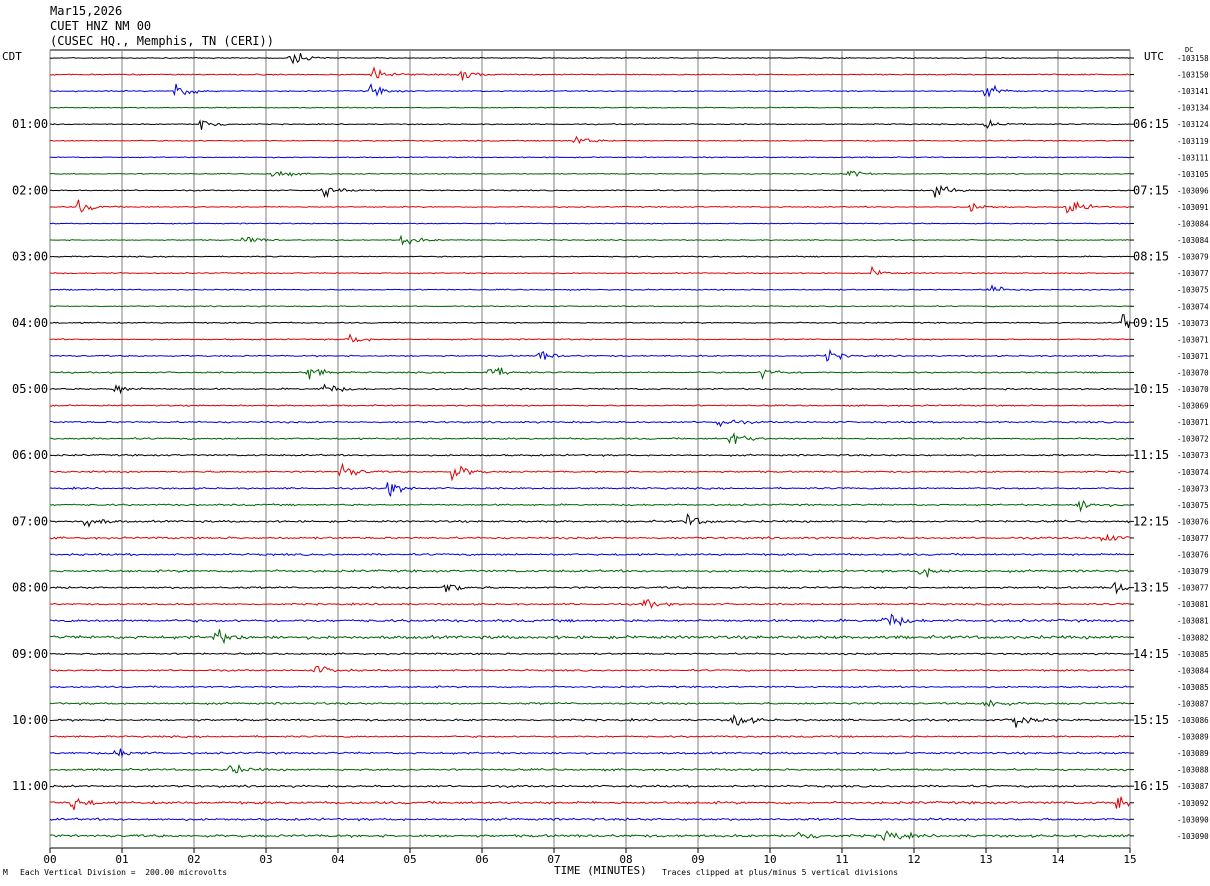 The image size is (1210, 886). Describe the element at coordinates (86, 11) in the screenshot. I see `header-date: Mar15,2026` at that location.